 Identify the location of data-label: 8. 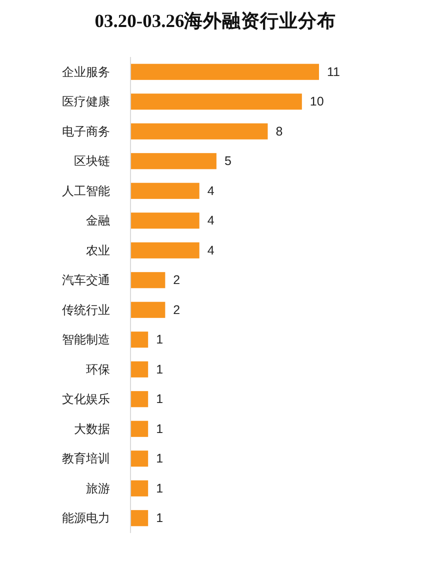
(279, 131).